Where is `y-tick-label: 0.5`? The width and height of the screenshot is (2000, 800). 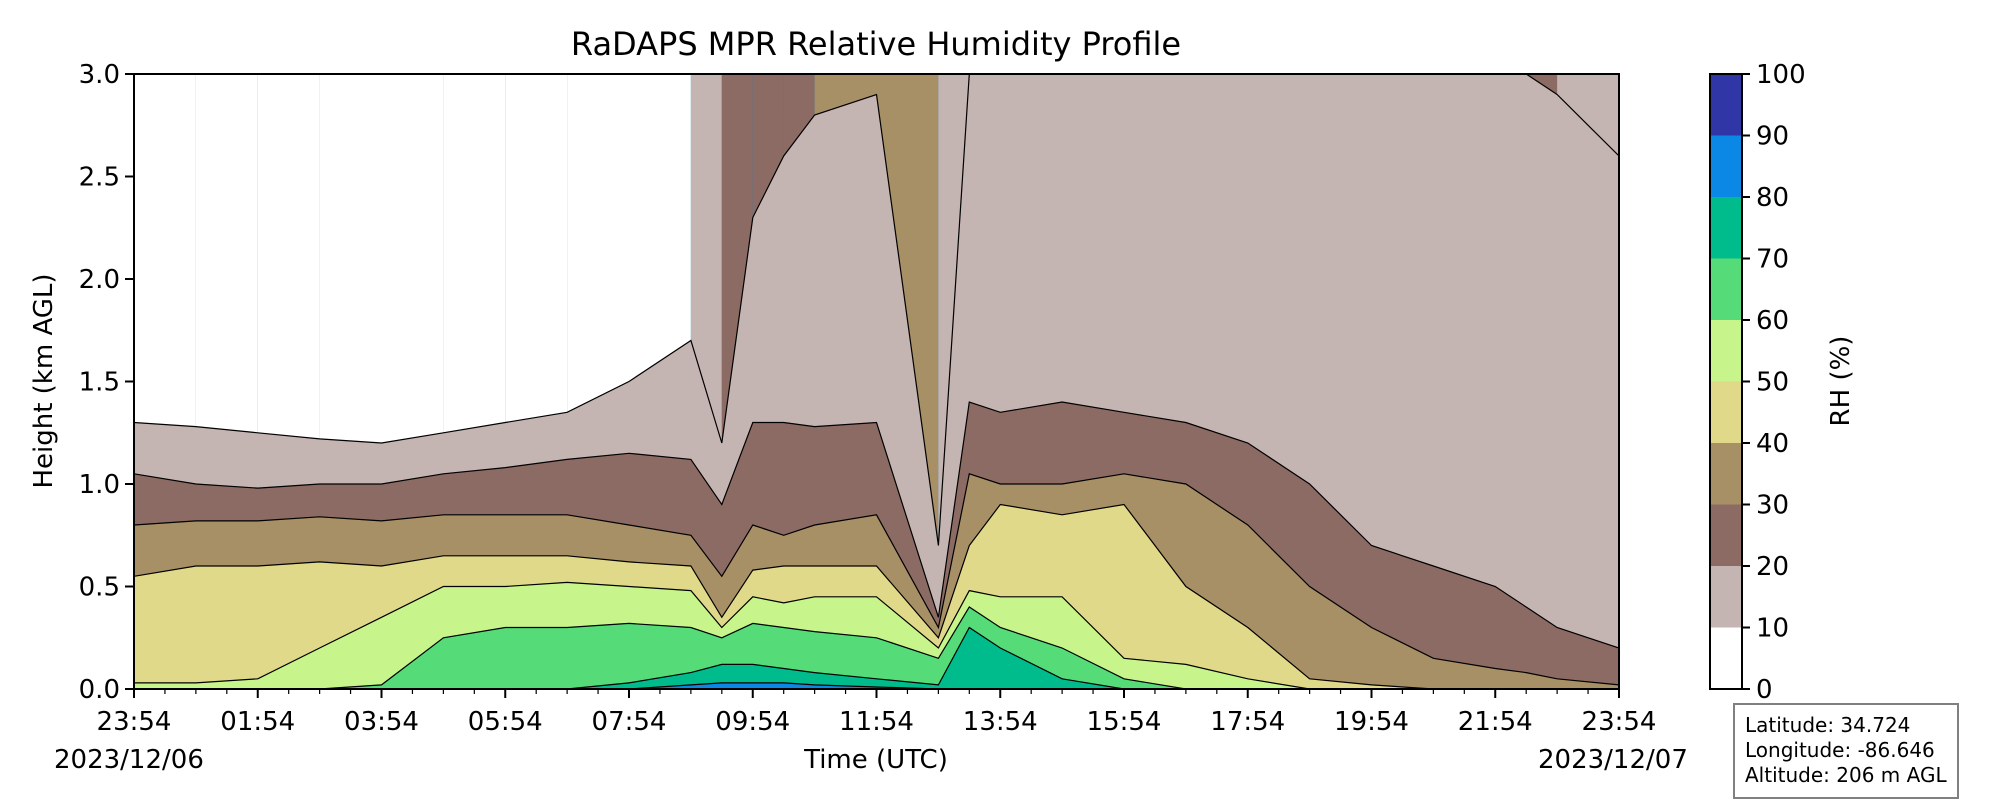 y-tick-label: 0.5 is located at coordinates (99, 588).